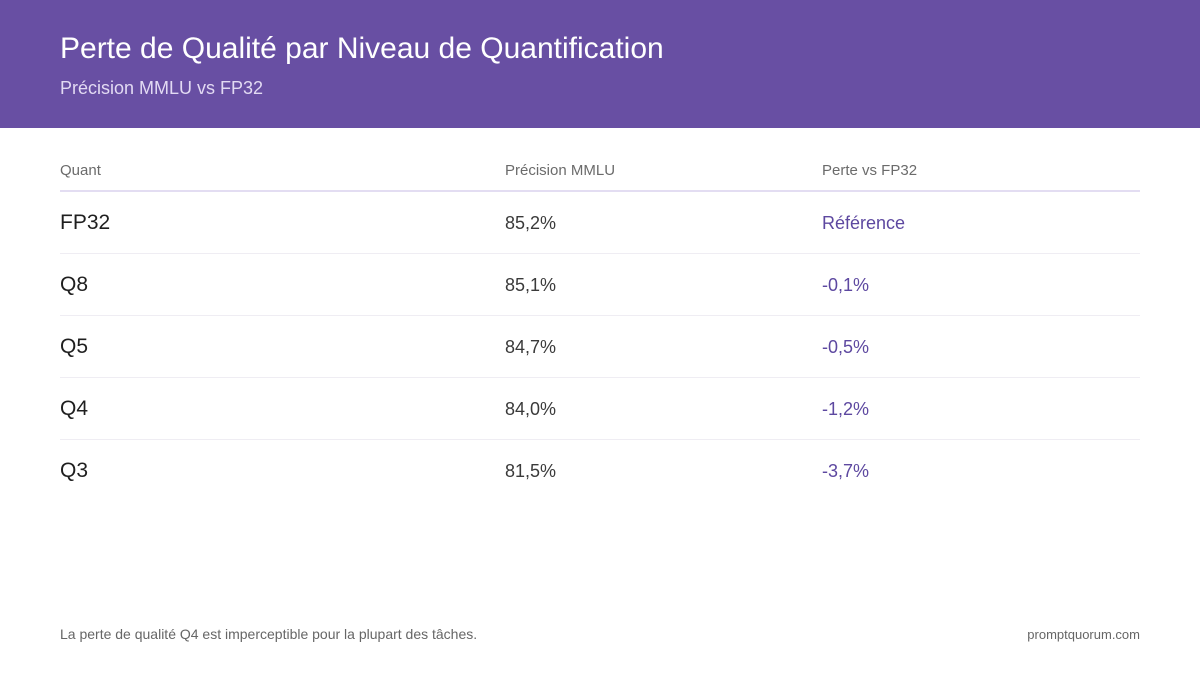 This screenshot has width=1200, height=675. I want to click on table-row: FP32 85,2% Référence, so click(600, 223).